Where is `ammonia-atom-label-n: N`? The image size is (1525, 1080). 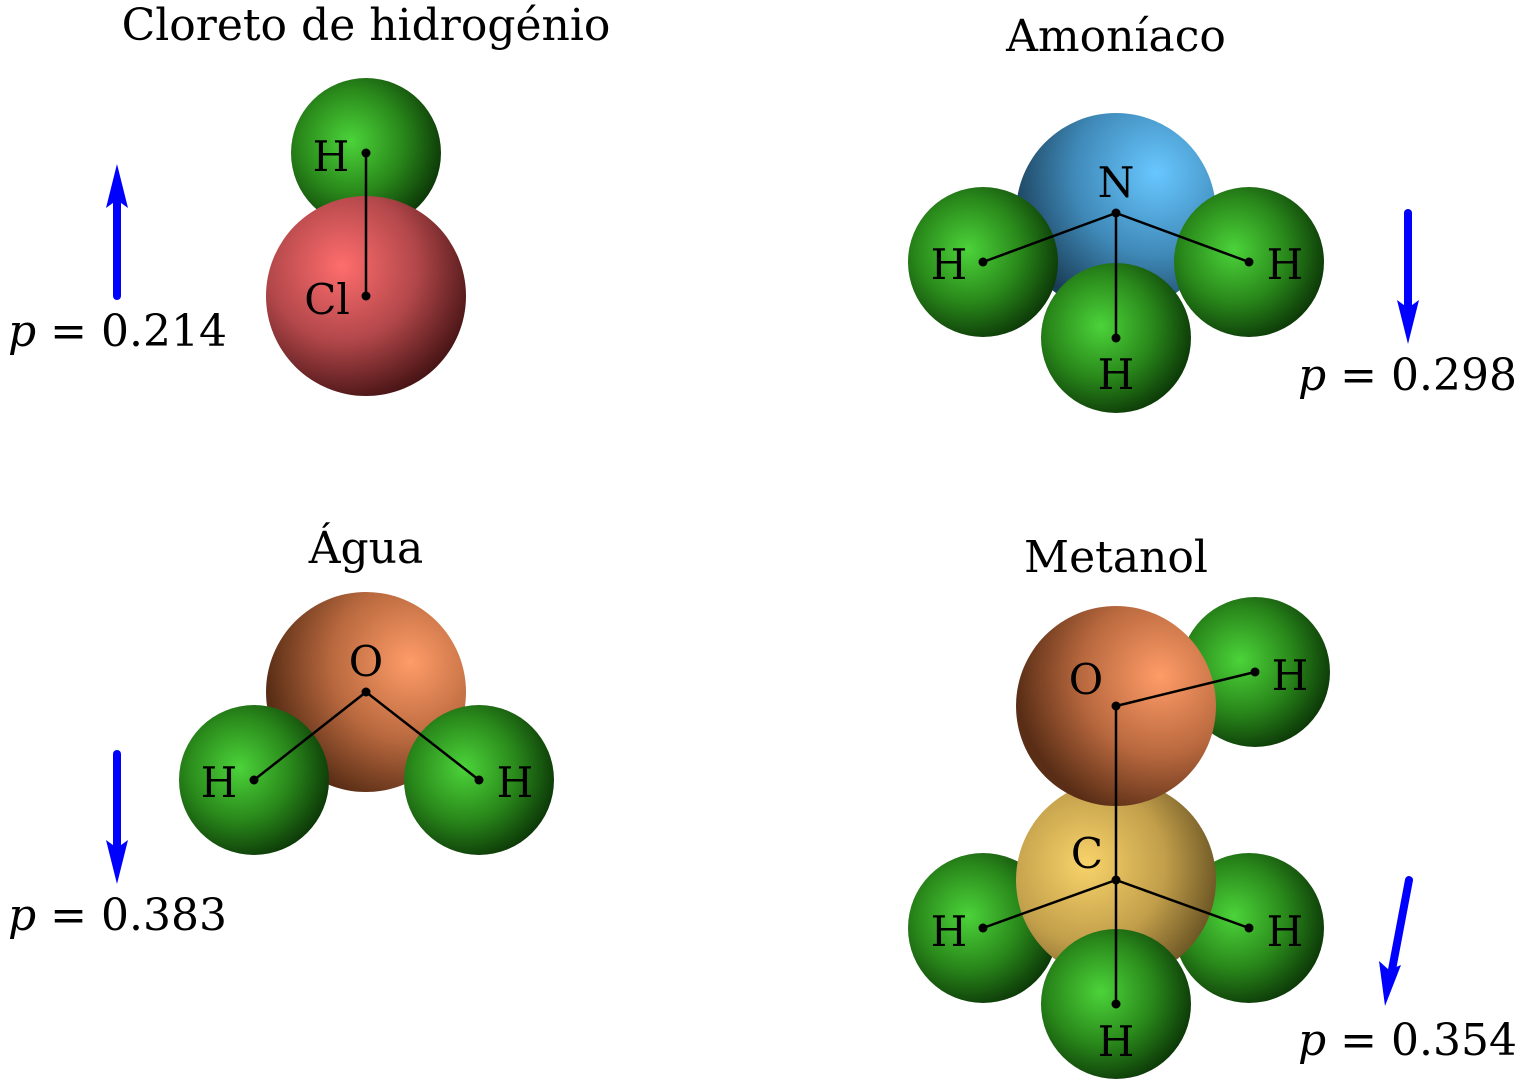
ammonia-atom-label-n: N is located at coordinates (1116, 182).